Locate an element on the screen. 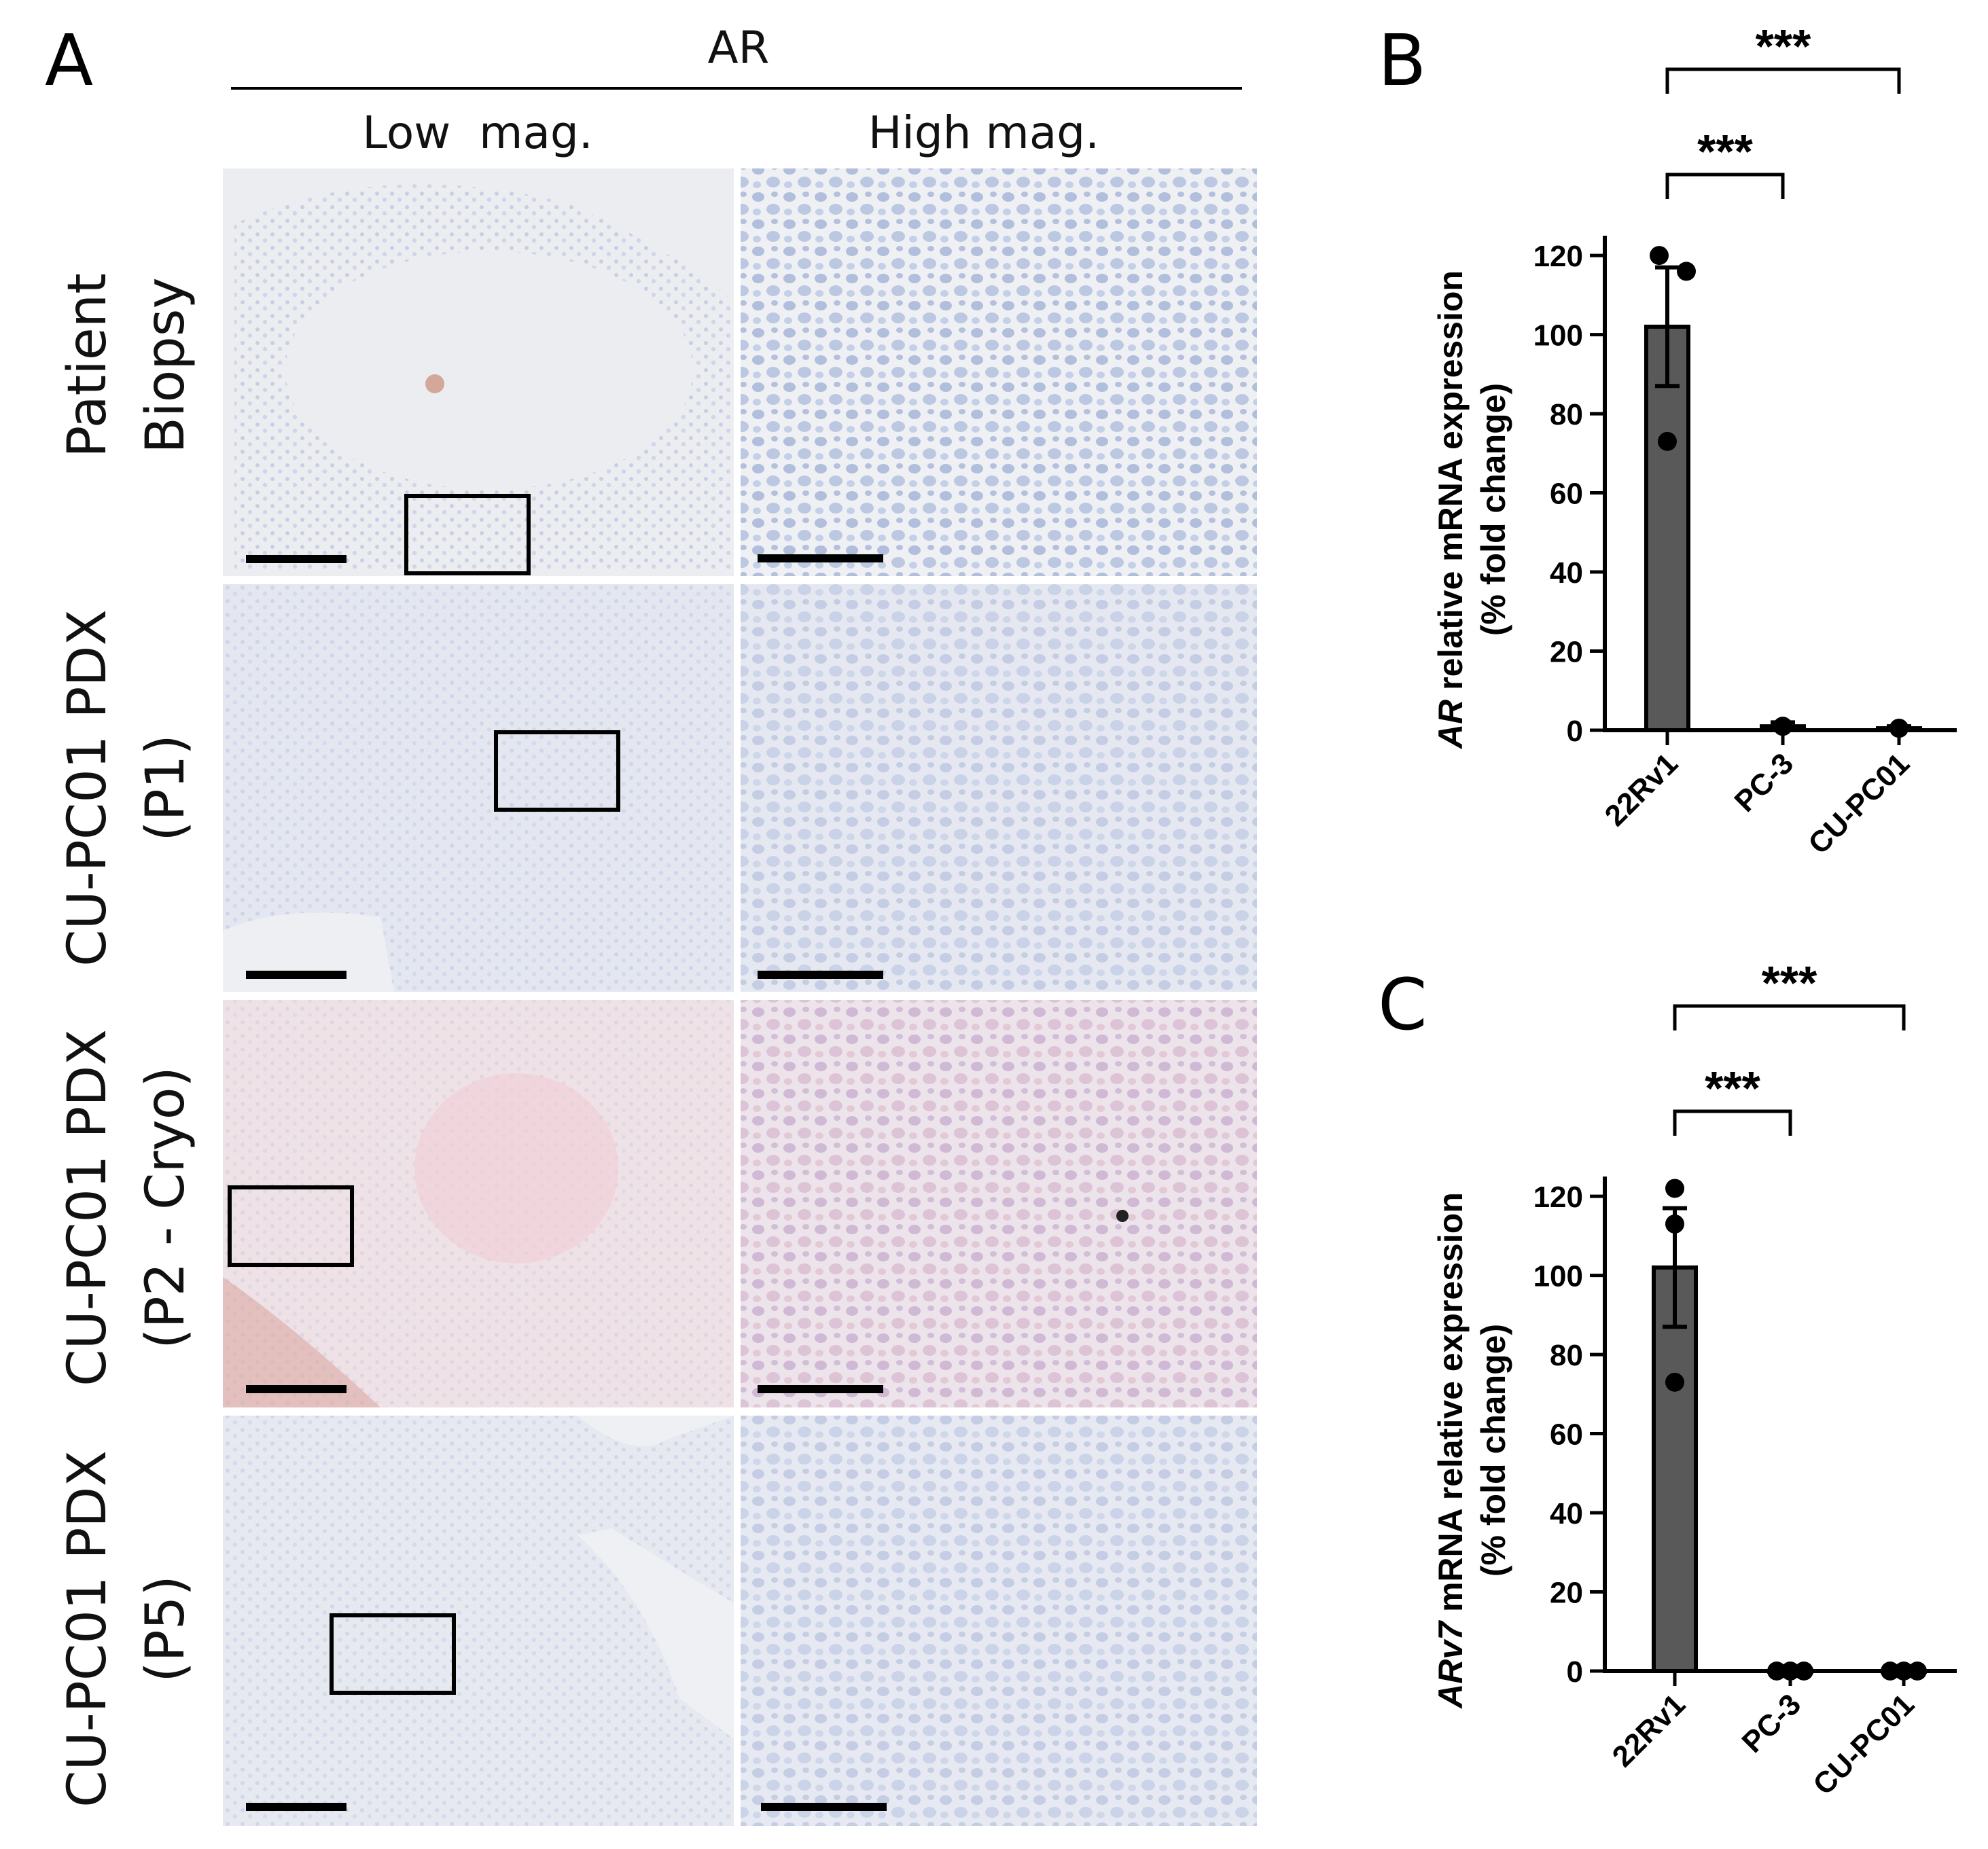 The height and width of the screenshot is (1849, 1988). panel-c-letter: C is located at coordinates (1403, 1004).